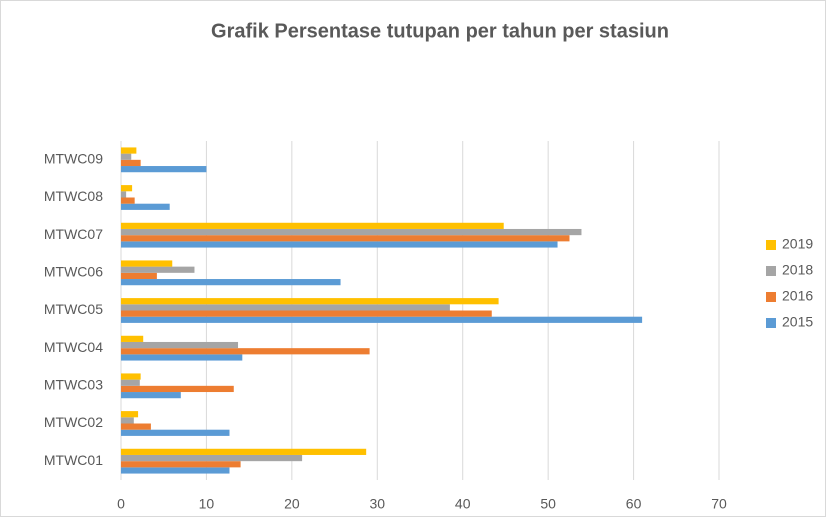 The image size is (826, 517). What do you see at coordinates (207, 504) in the screenshot?
I see `x-tick-label: 10` at bounding box center [207, 504].